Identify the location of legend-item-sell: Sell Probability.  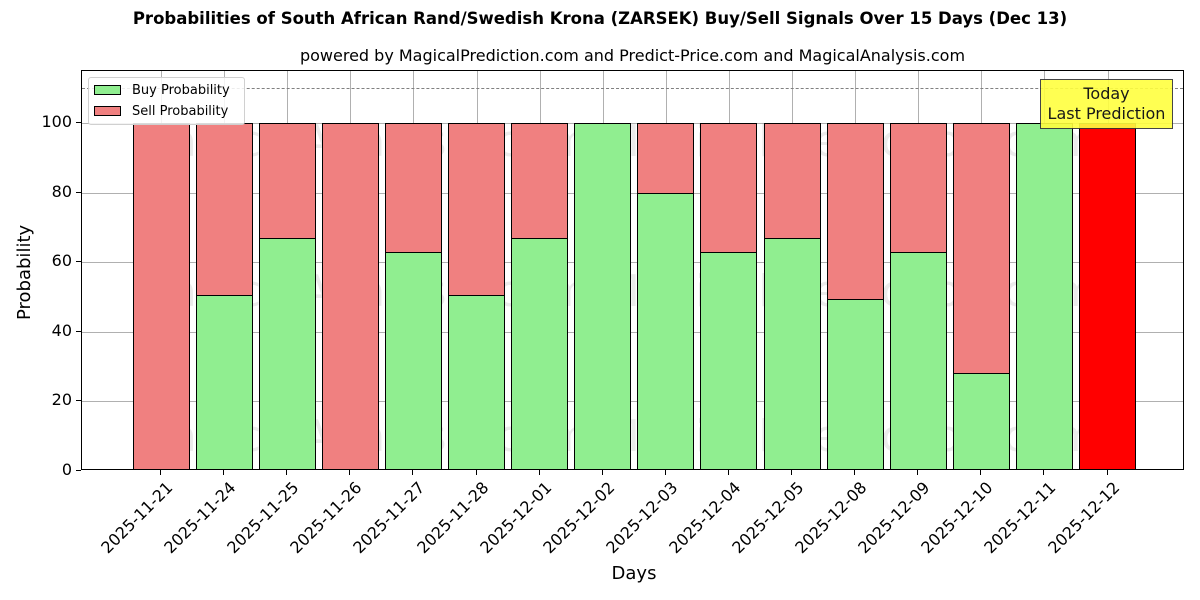
(161, 111).